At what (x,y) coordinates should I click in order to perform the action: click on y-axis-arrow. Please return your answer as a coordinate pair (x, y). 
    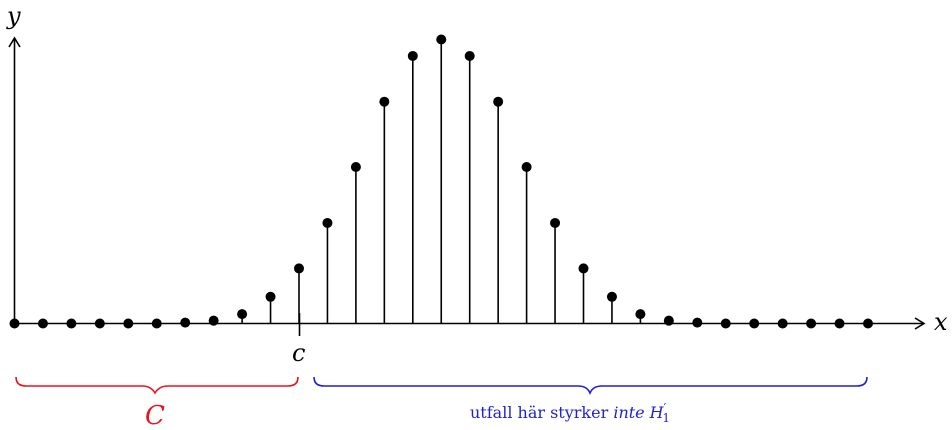
    Looking at the image, I should click on (14, 42).